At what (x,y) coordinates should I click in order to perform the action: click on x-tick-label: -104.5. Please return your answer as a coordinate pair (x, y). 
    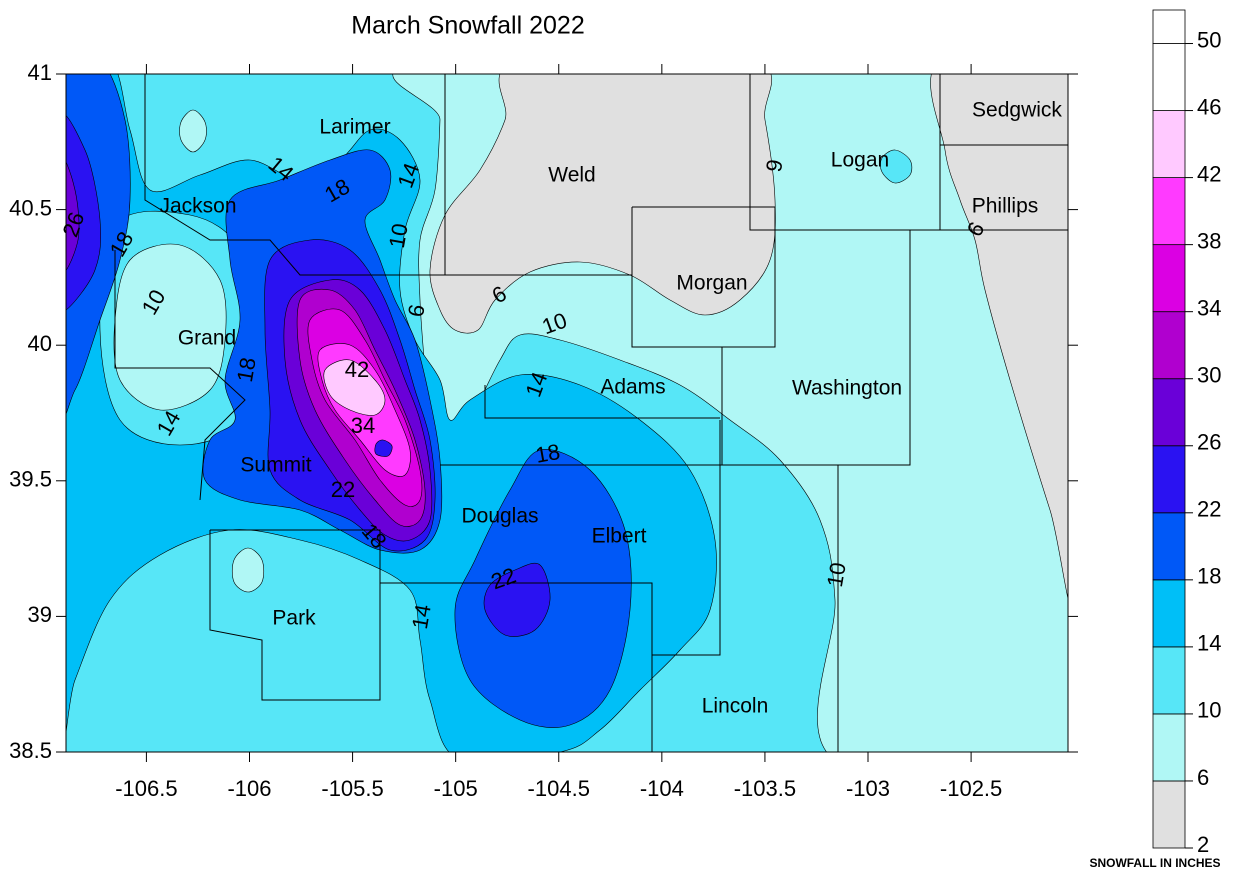
    Looking at the image, I should click on (559, 788).